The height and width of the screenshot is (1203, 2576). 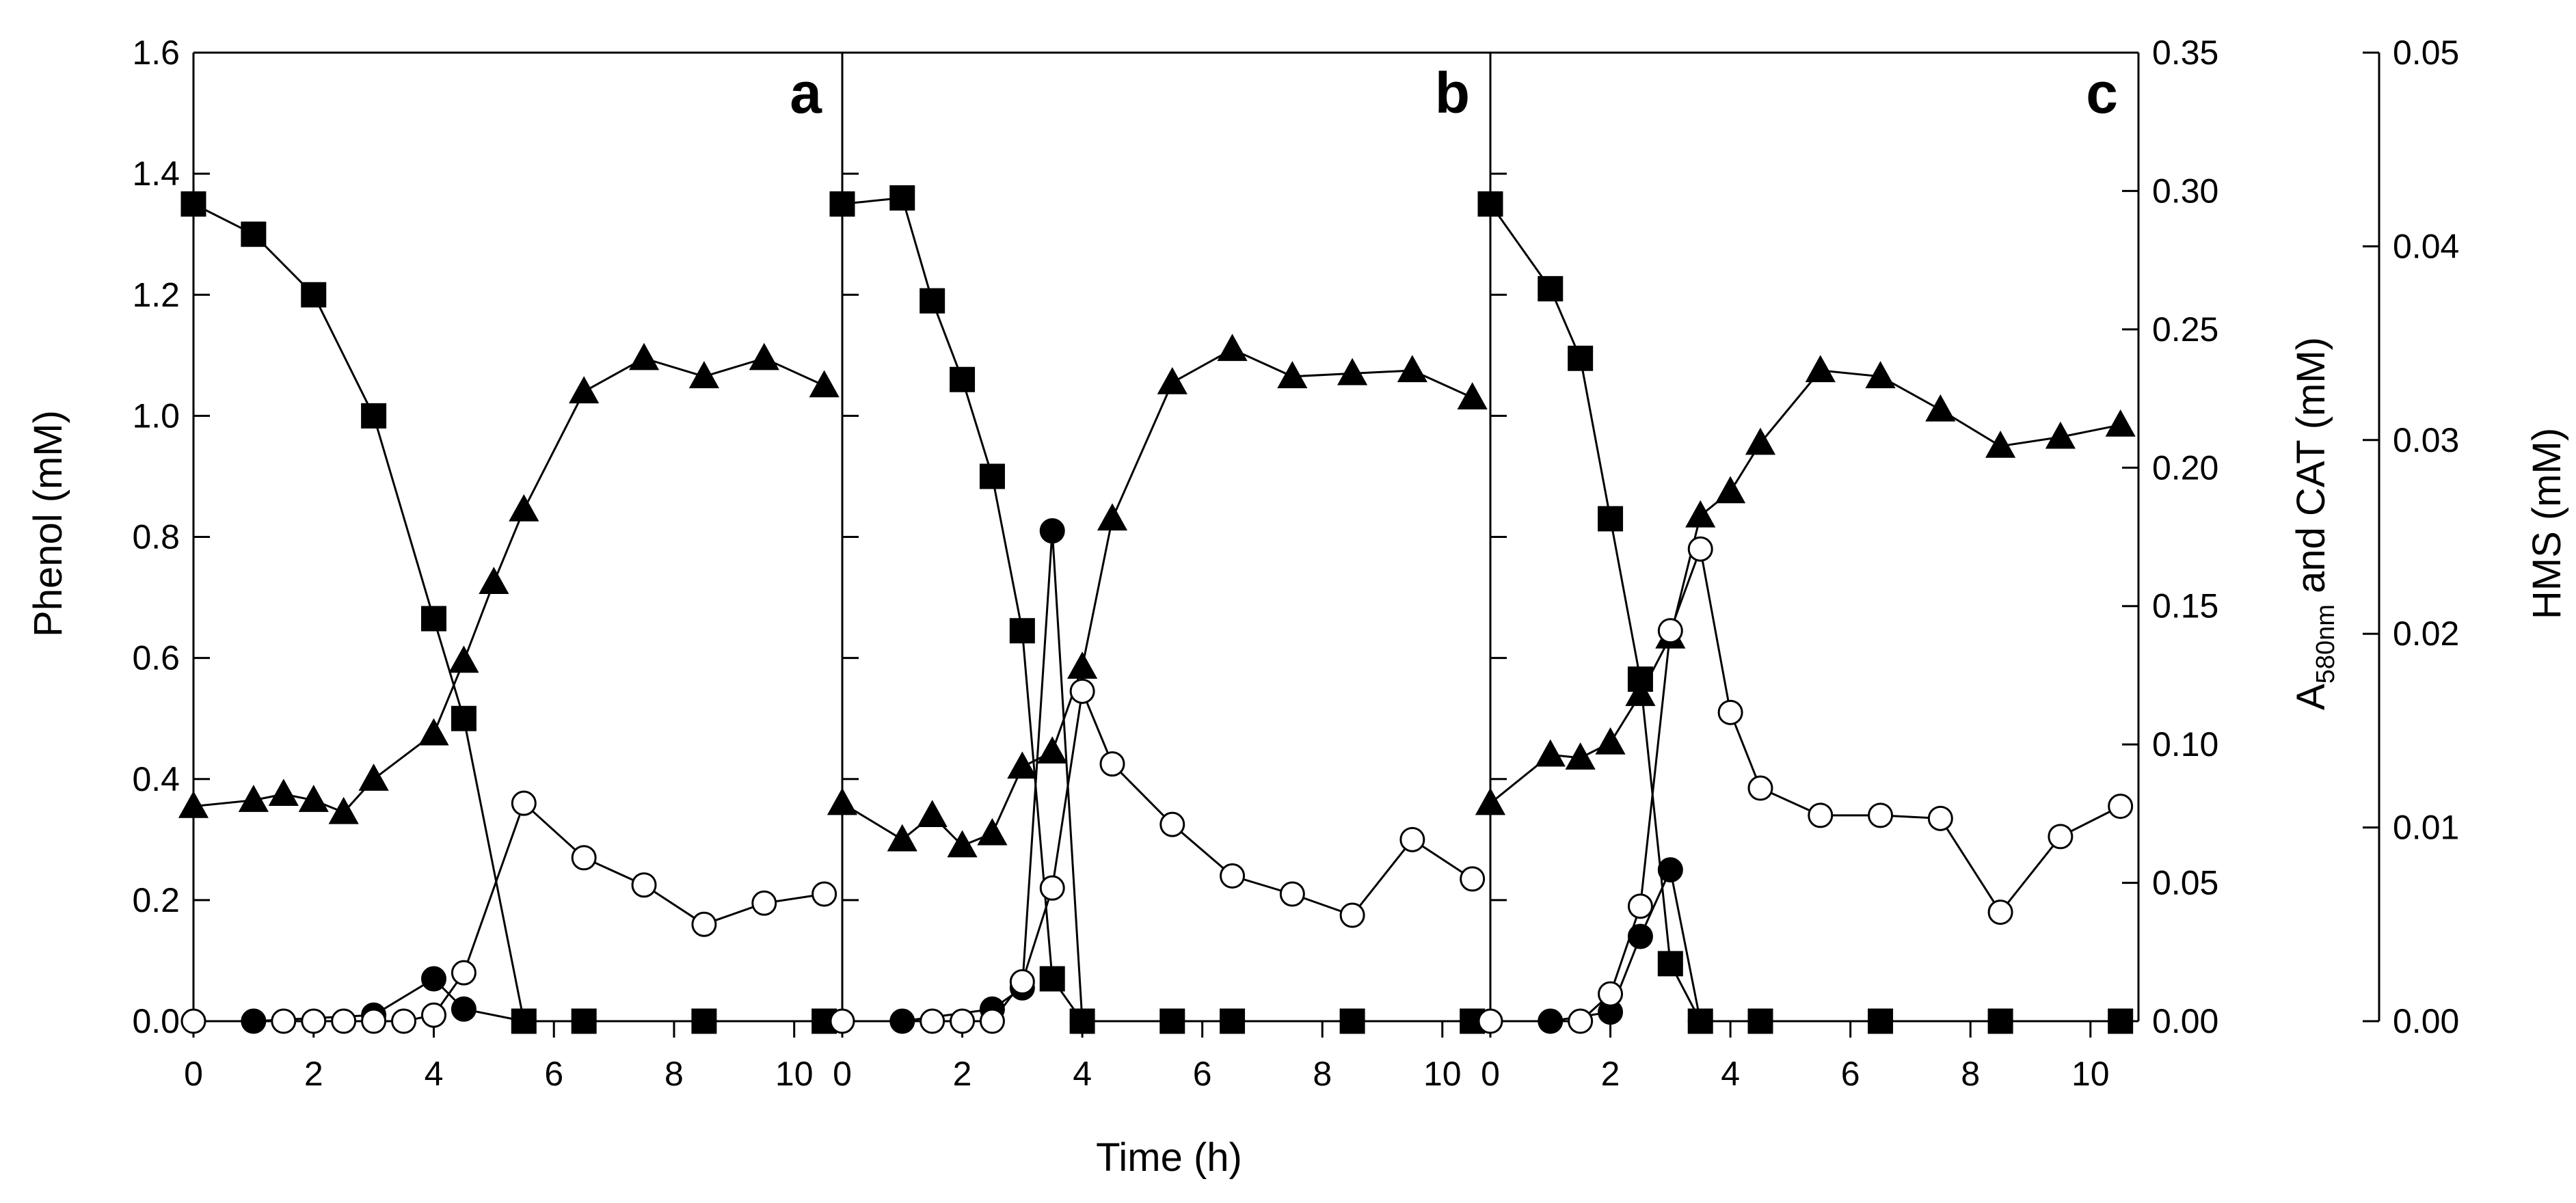 What do you see at coordinates (2185, 606) in the screenshot?
I see `y-right1-tick-label: 0.15` at bounding box center [2185, 606].